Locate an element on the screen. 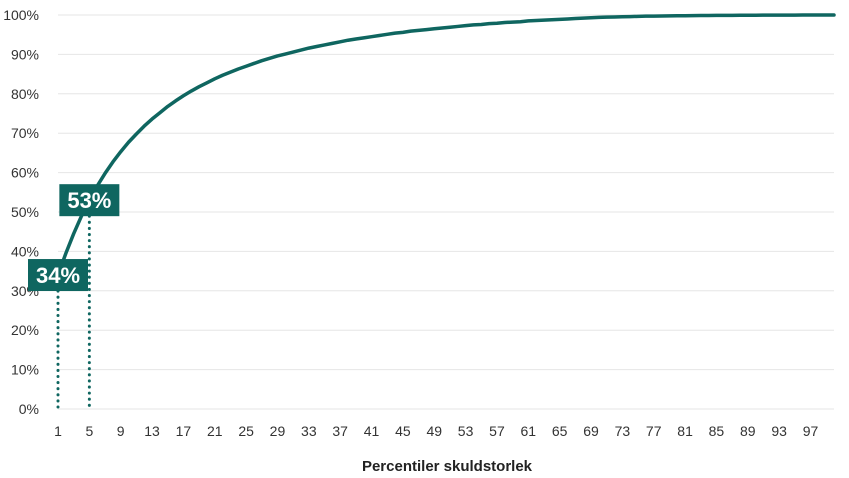  x-tick-label: 5 is located at coordinates (89, 431).